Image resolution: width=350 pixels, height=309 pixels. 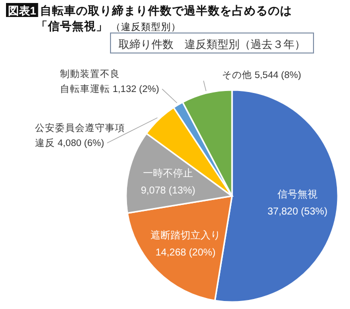 What do you see at coordinates (212, 44) in the screenshot?
I see `chart-subtitle: 取締り件数 違反類型別（過去３年）` at bounding box center [212, 44].